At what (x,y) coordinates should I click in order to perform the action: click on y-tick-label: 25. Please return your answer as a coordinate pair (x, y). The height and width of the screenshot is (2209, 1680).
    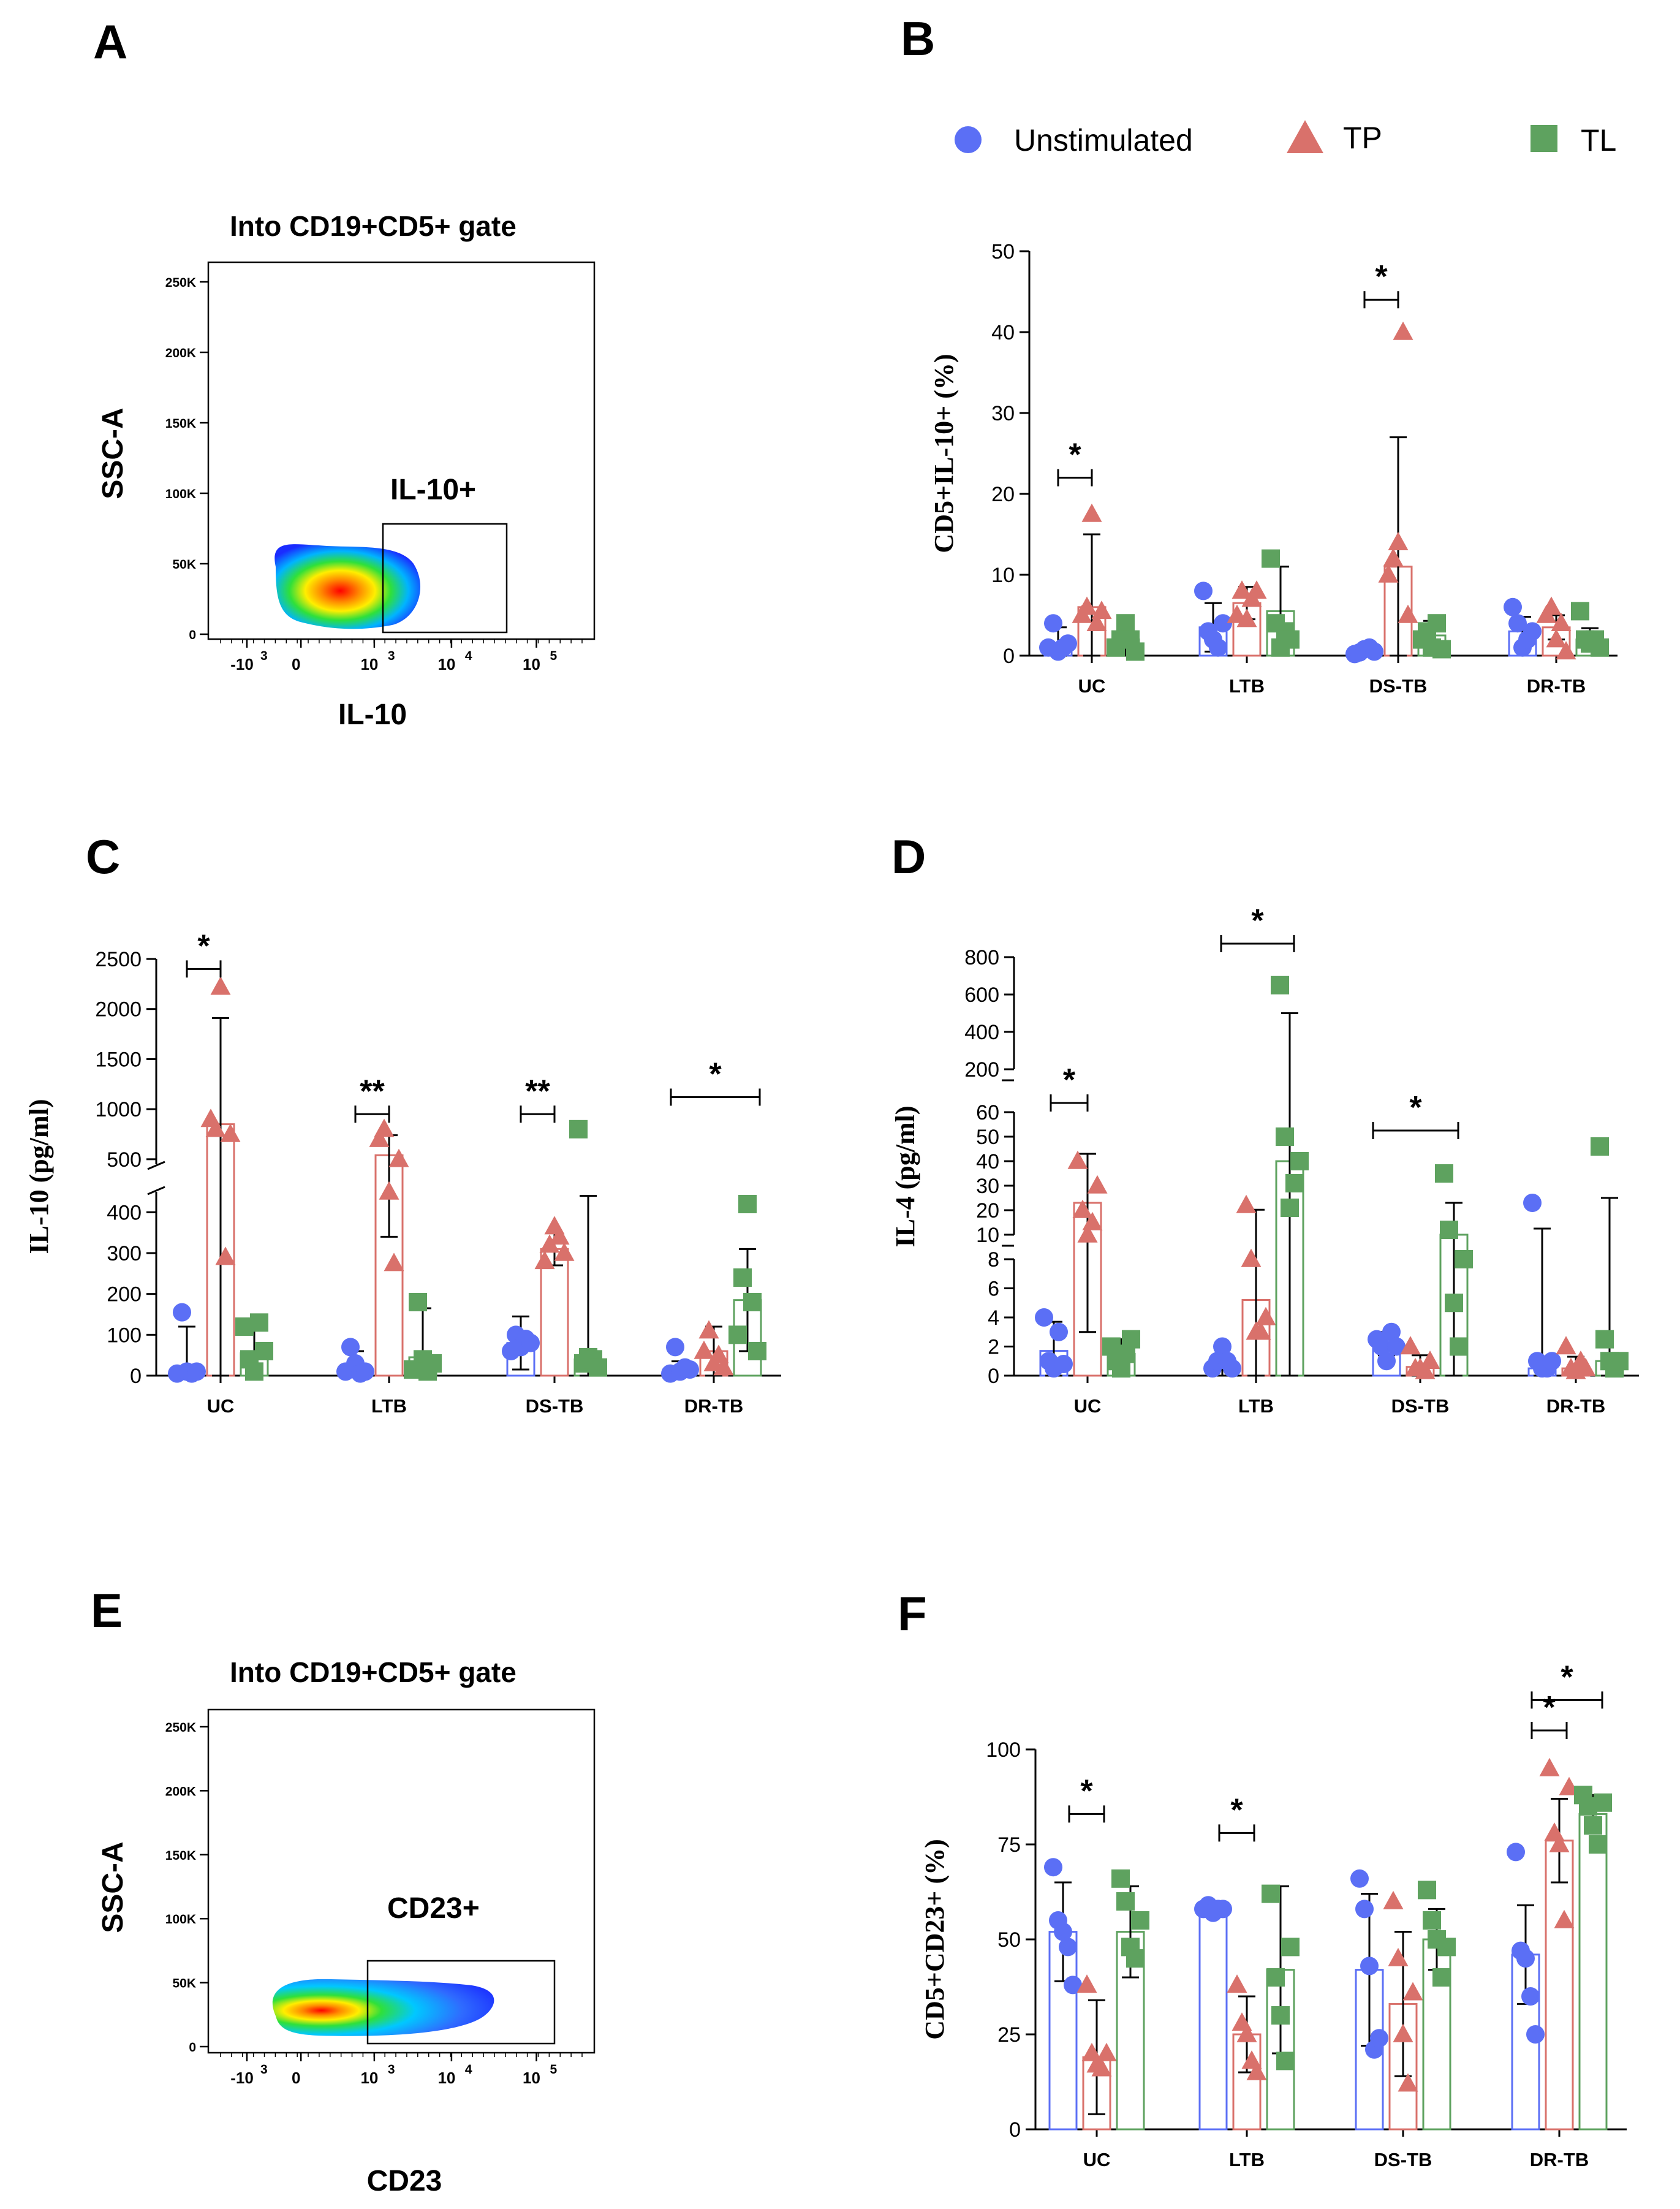
    Looking at the image, I should click on (1009, 2035).